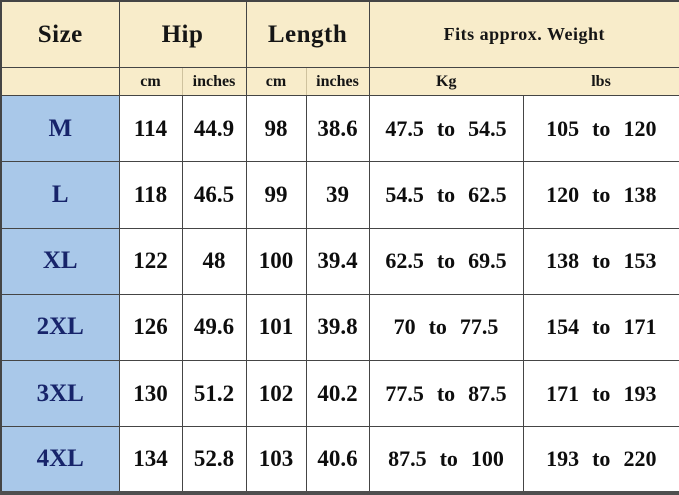 The height and width of the screenshot is (495, 679). I want to click on weight-lbs-range: 138 to 153, so click(600, 261).